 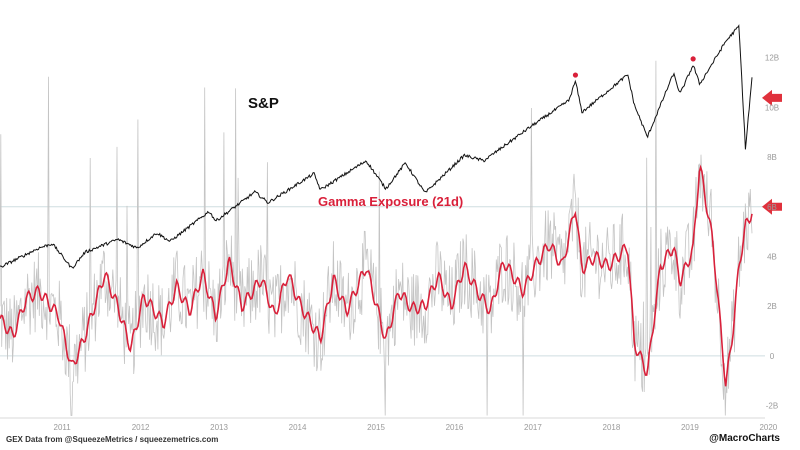 I want to click on x-tick-label-2013: 2013, so click(x=219, y=427).